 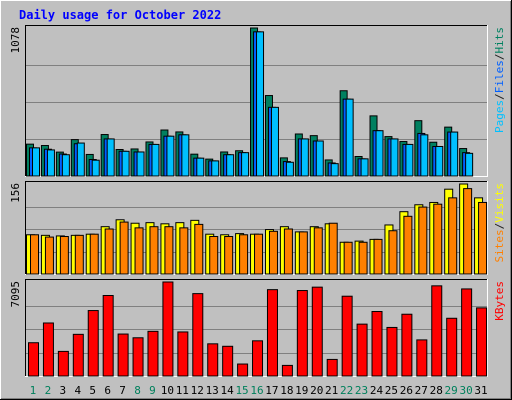 What do you see at coordinates (271, 390) in the screenshot?
I see `x-tick-label: 17` at bounding box center [271, 390].